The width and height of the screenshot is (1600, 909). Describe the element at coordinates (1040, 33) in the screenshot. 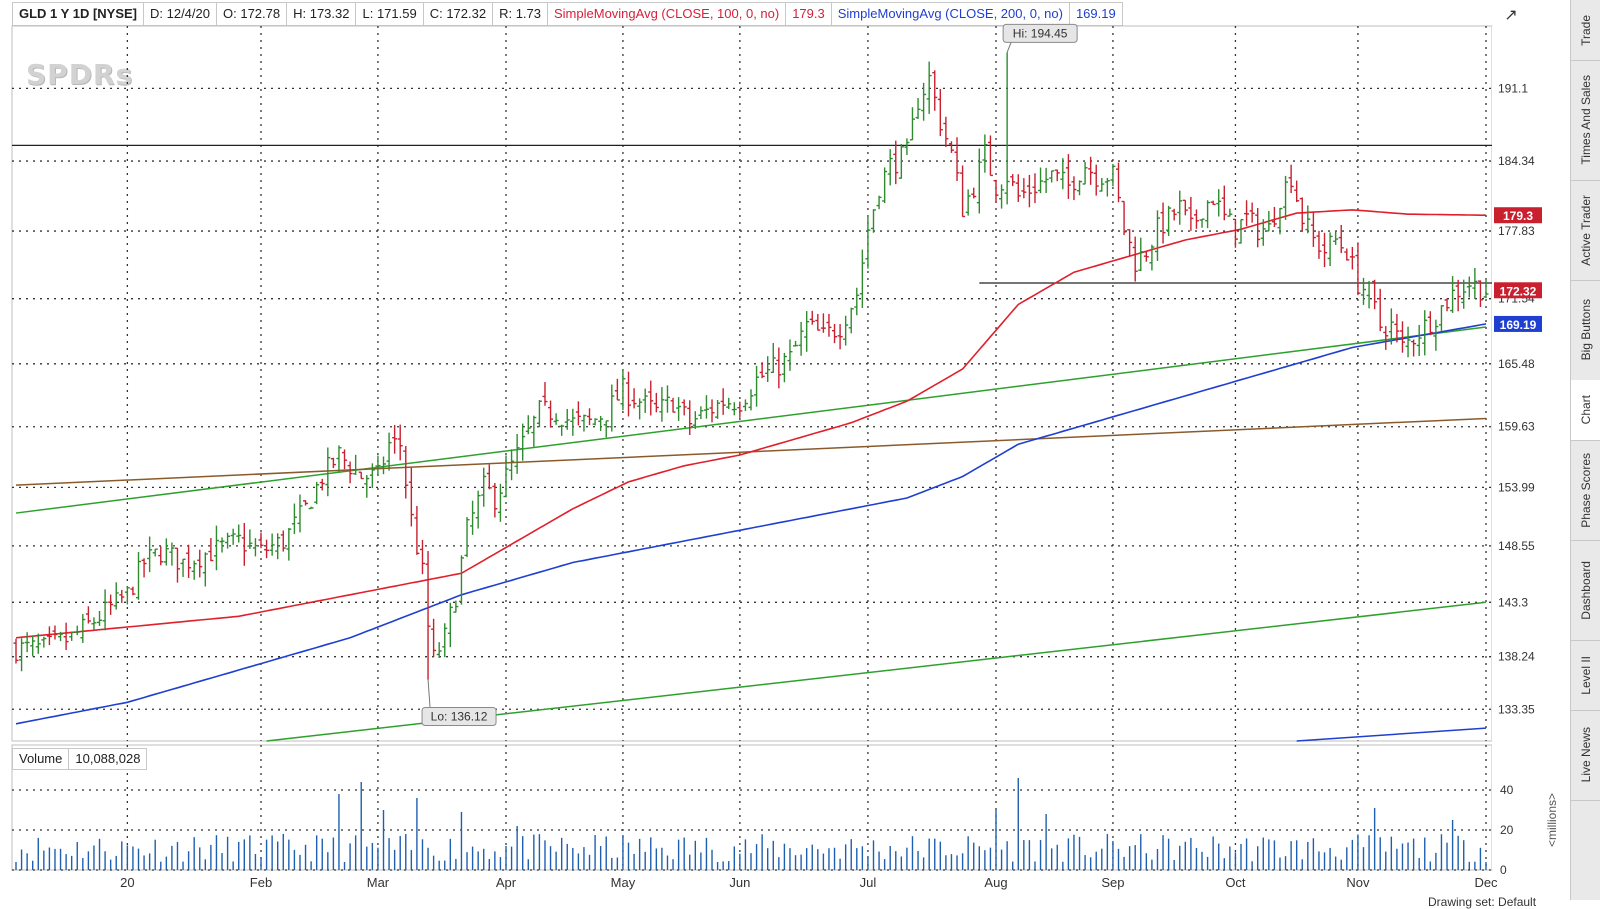

I see `callout-box` at that location.